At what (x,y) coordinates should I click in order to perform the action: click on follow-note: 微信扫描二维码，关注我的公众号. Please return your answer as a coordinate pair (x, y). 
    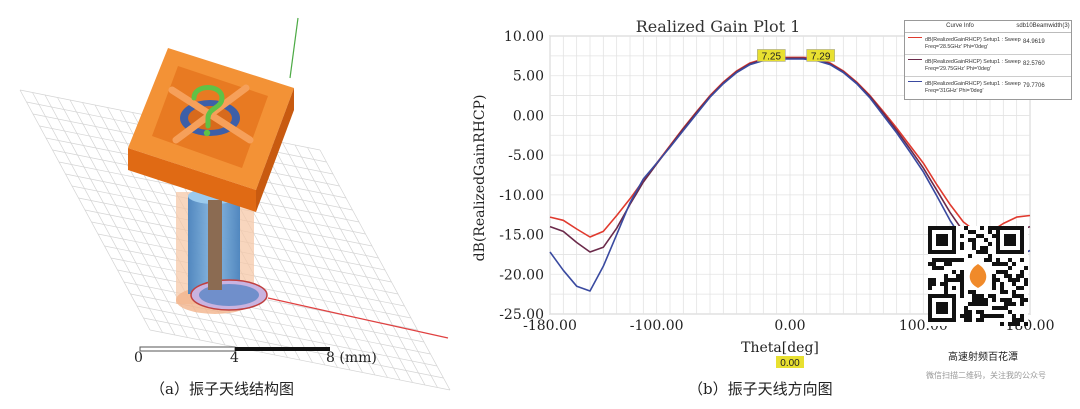
    Looking at the image, I should click on (986, 375).